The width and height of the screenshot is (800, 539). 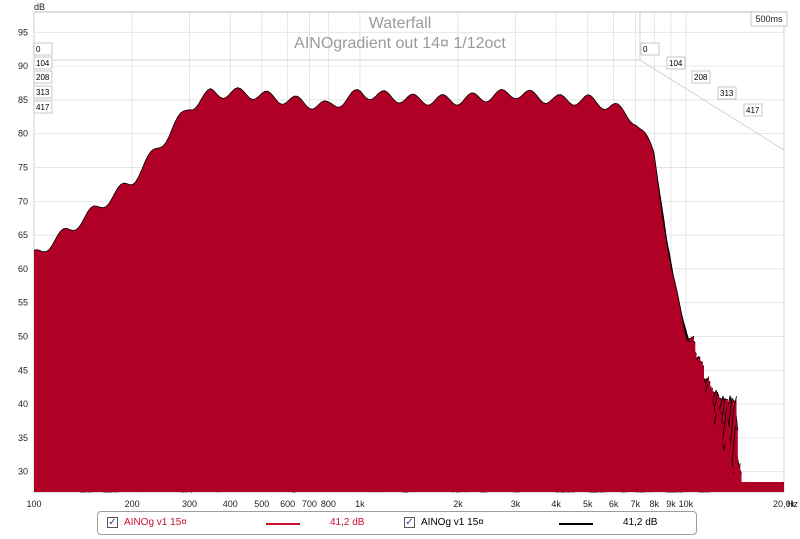 What do you see at coordinates (784, 504) in the screenshot?
I see `x-tick-label: 20,0k` at bounding box center [784, 504].